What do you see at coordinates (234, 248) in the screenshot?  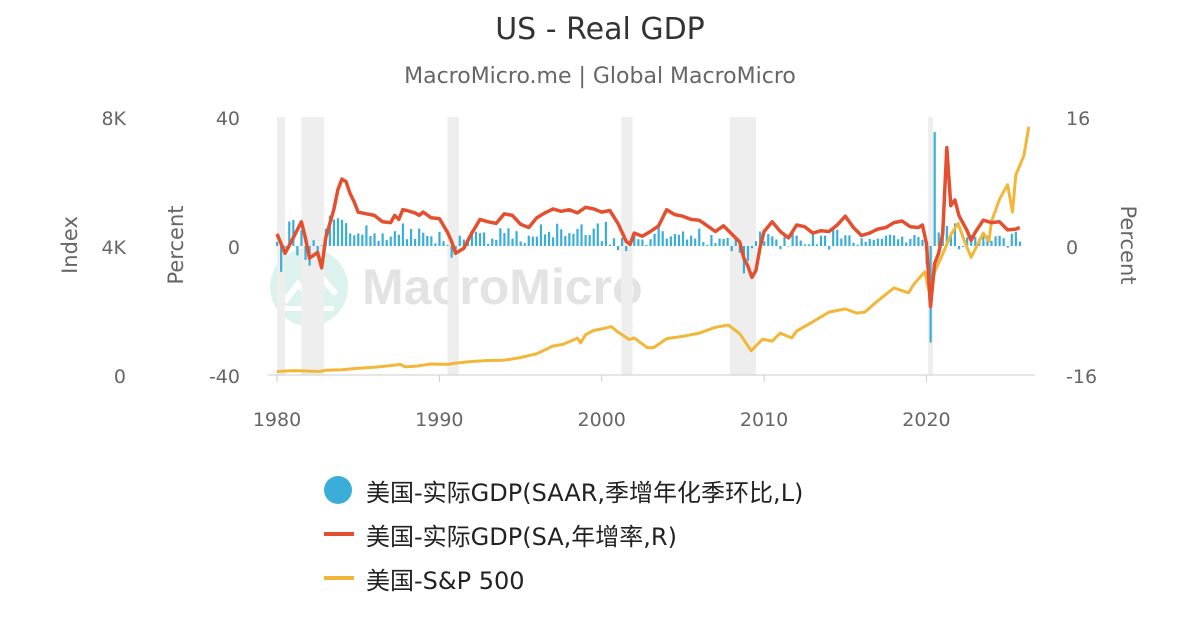 I see `y-tick-label-percent-left: 0` at bounding box center [234, 248].